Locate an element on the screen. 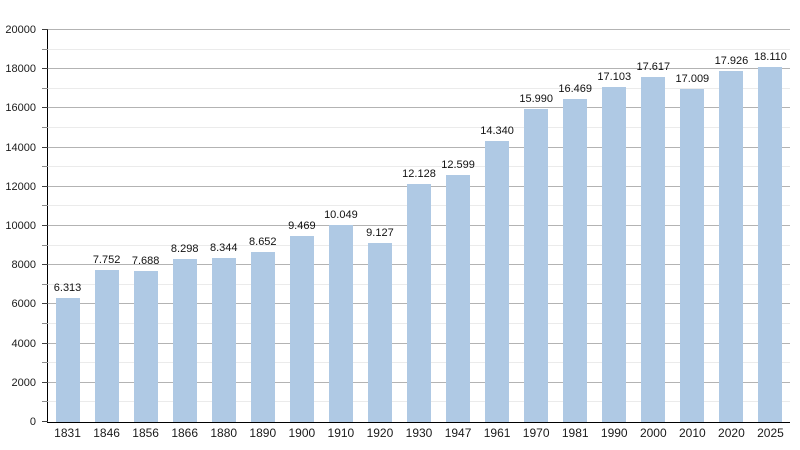  bar-value-label: 6.313 is located at coordinates (67, 288).